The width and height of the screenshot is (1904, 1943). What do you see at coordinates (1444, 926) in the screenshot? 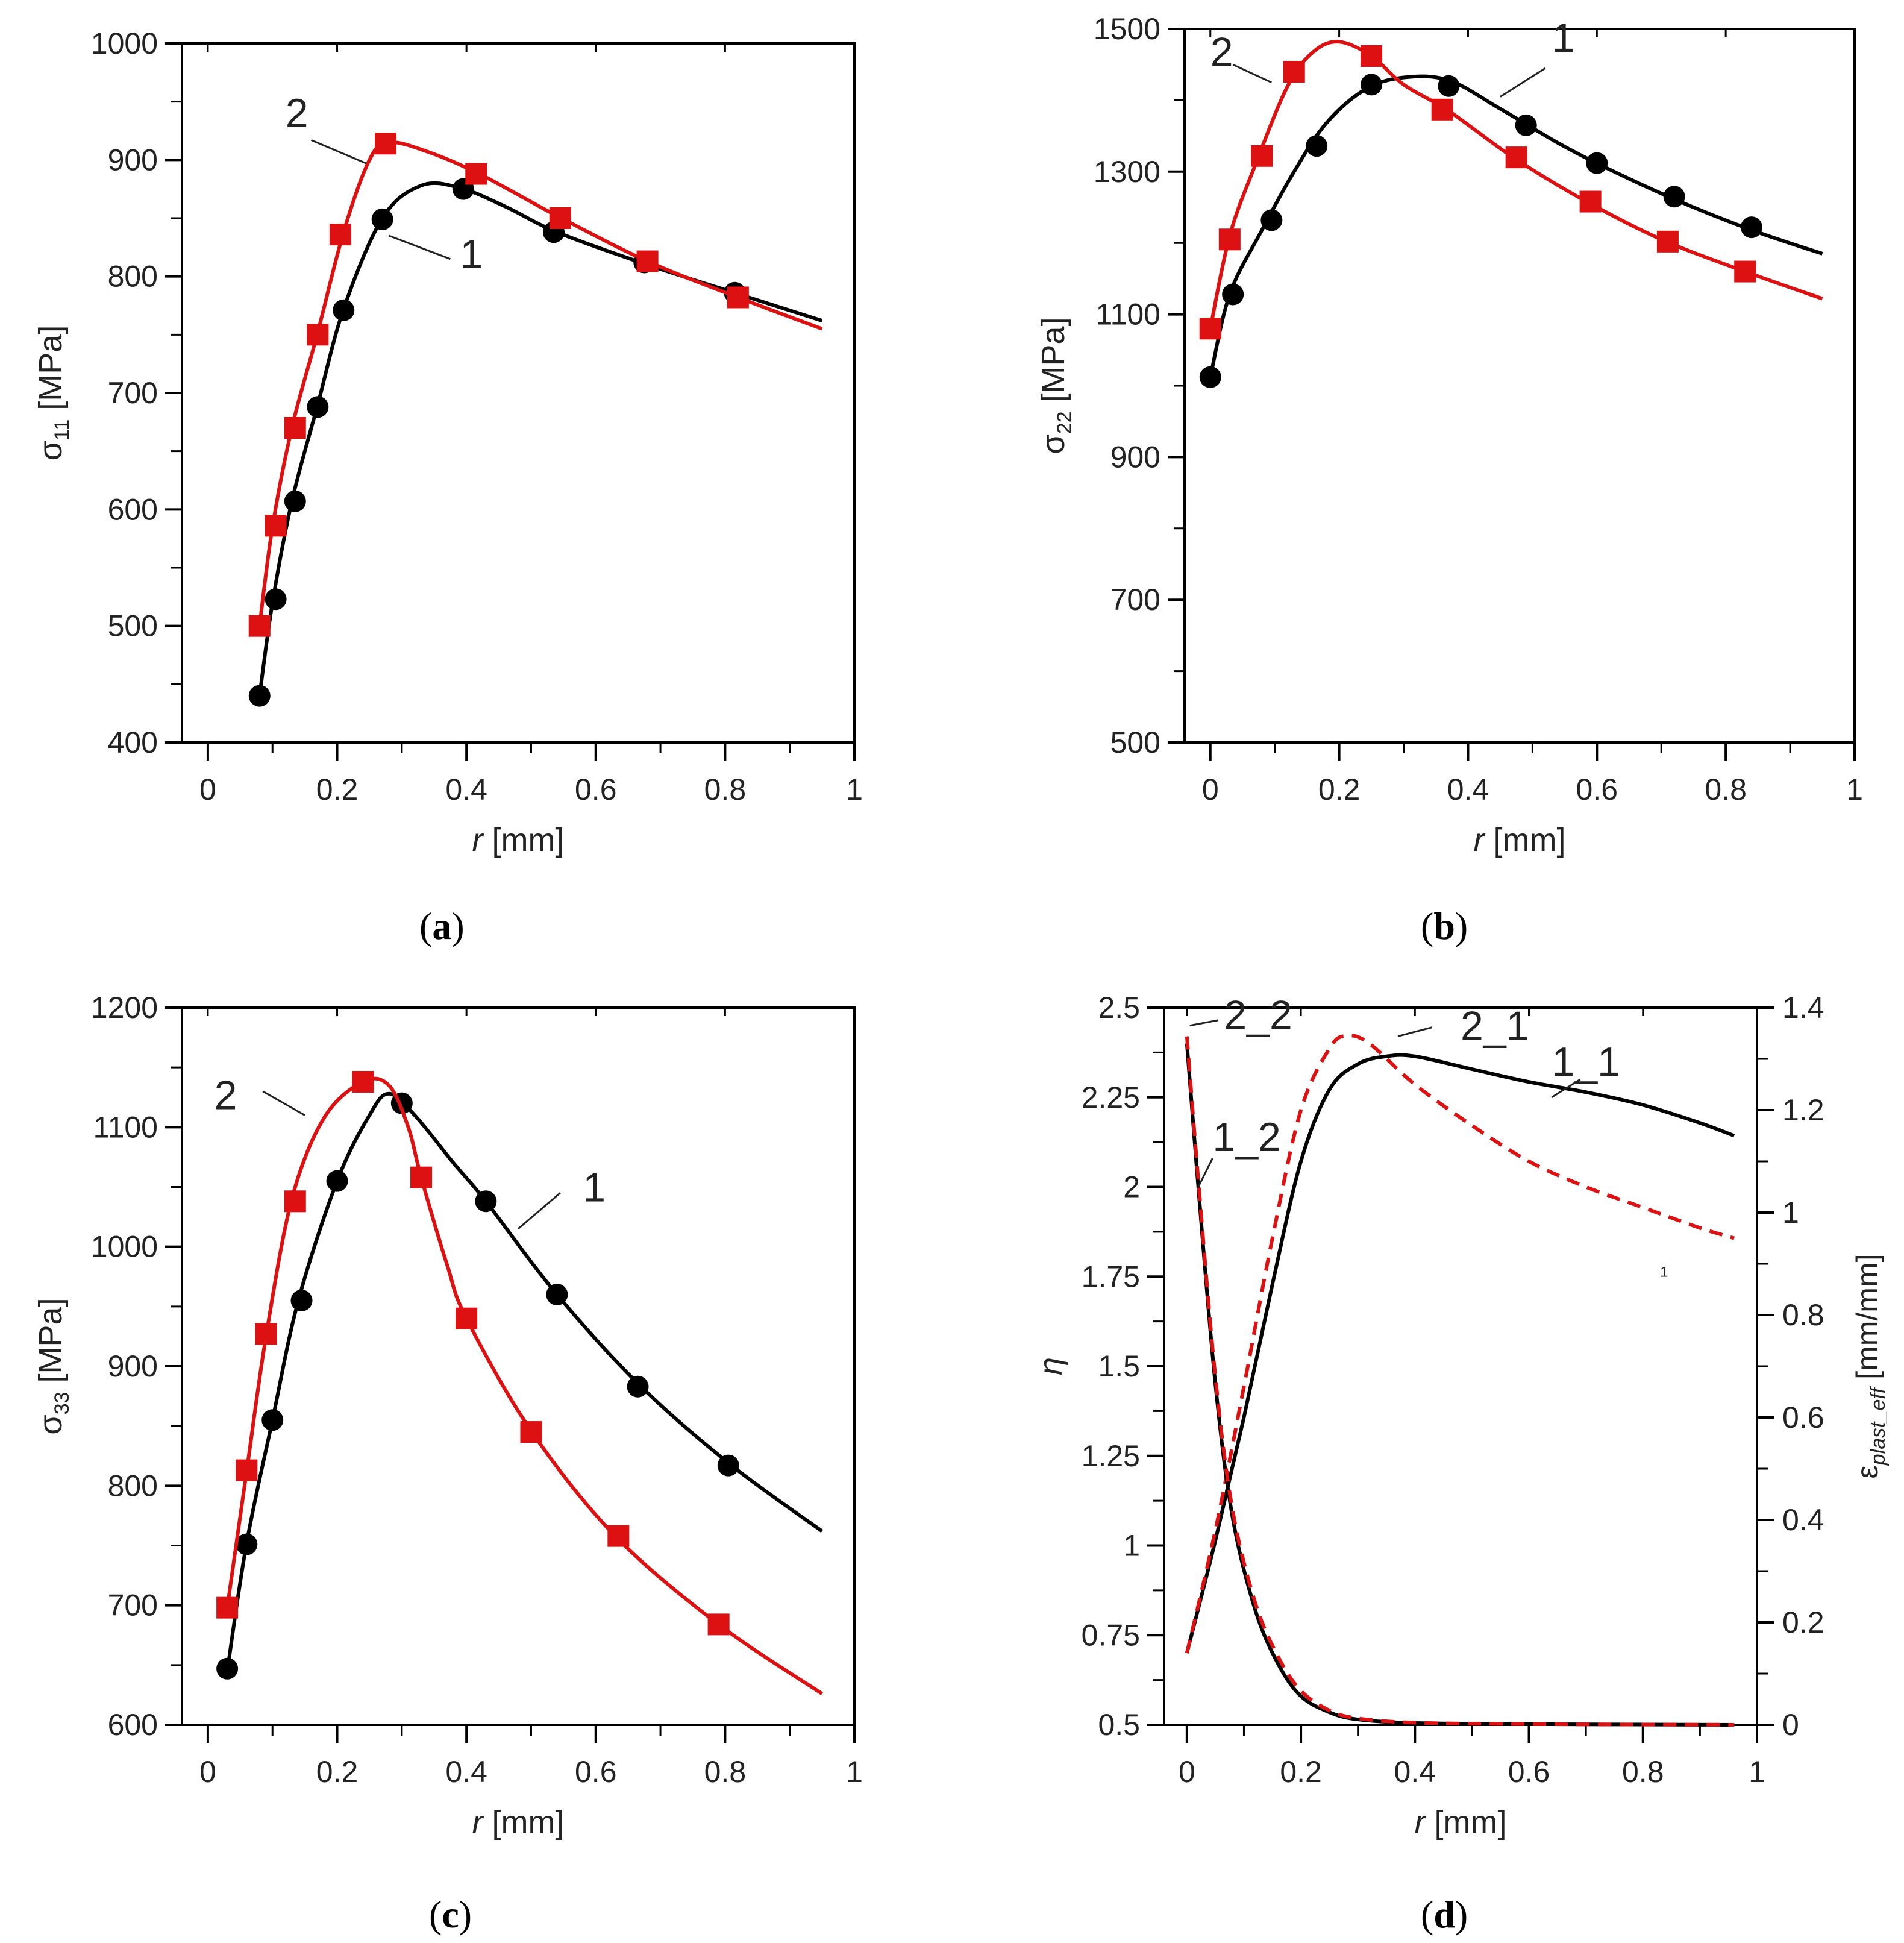
I see `caption-b: (b)` at bounding box center [1444, 926].